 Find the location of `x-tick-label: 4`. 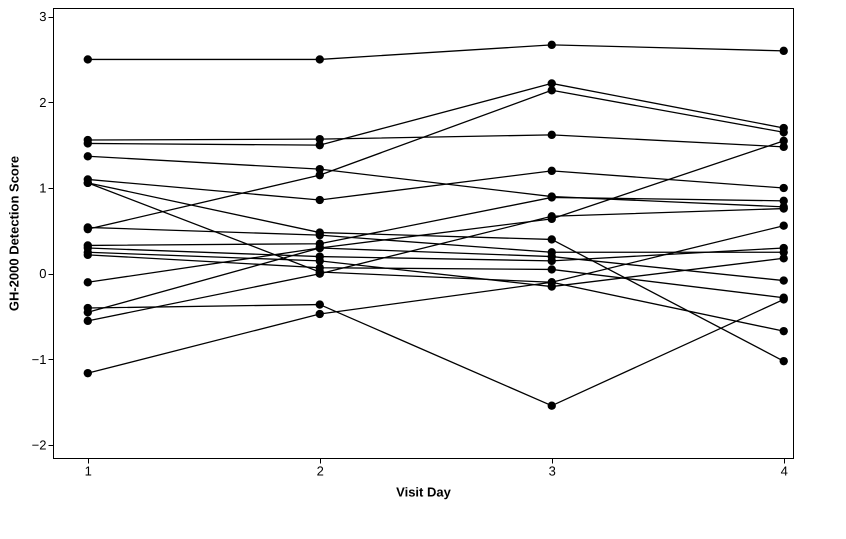

x-tick-label: 4 is located at coordinates (784, 471).